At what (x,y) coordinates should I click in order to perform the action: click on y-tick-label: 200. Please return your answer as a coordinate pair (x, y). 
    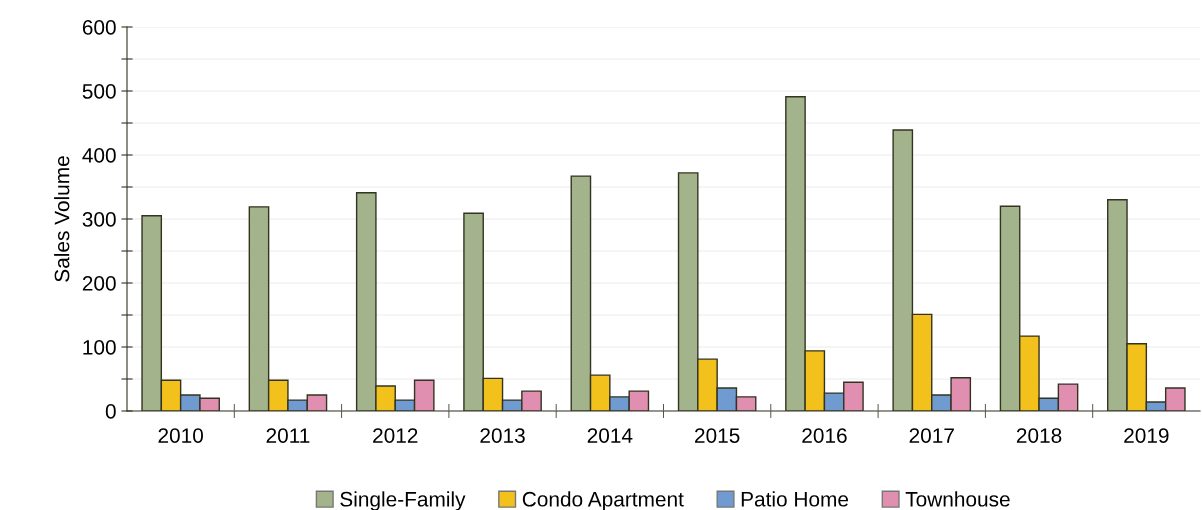
    Looking at the image, I should click on (99, 283).